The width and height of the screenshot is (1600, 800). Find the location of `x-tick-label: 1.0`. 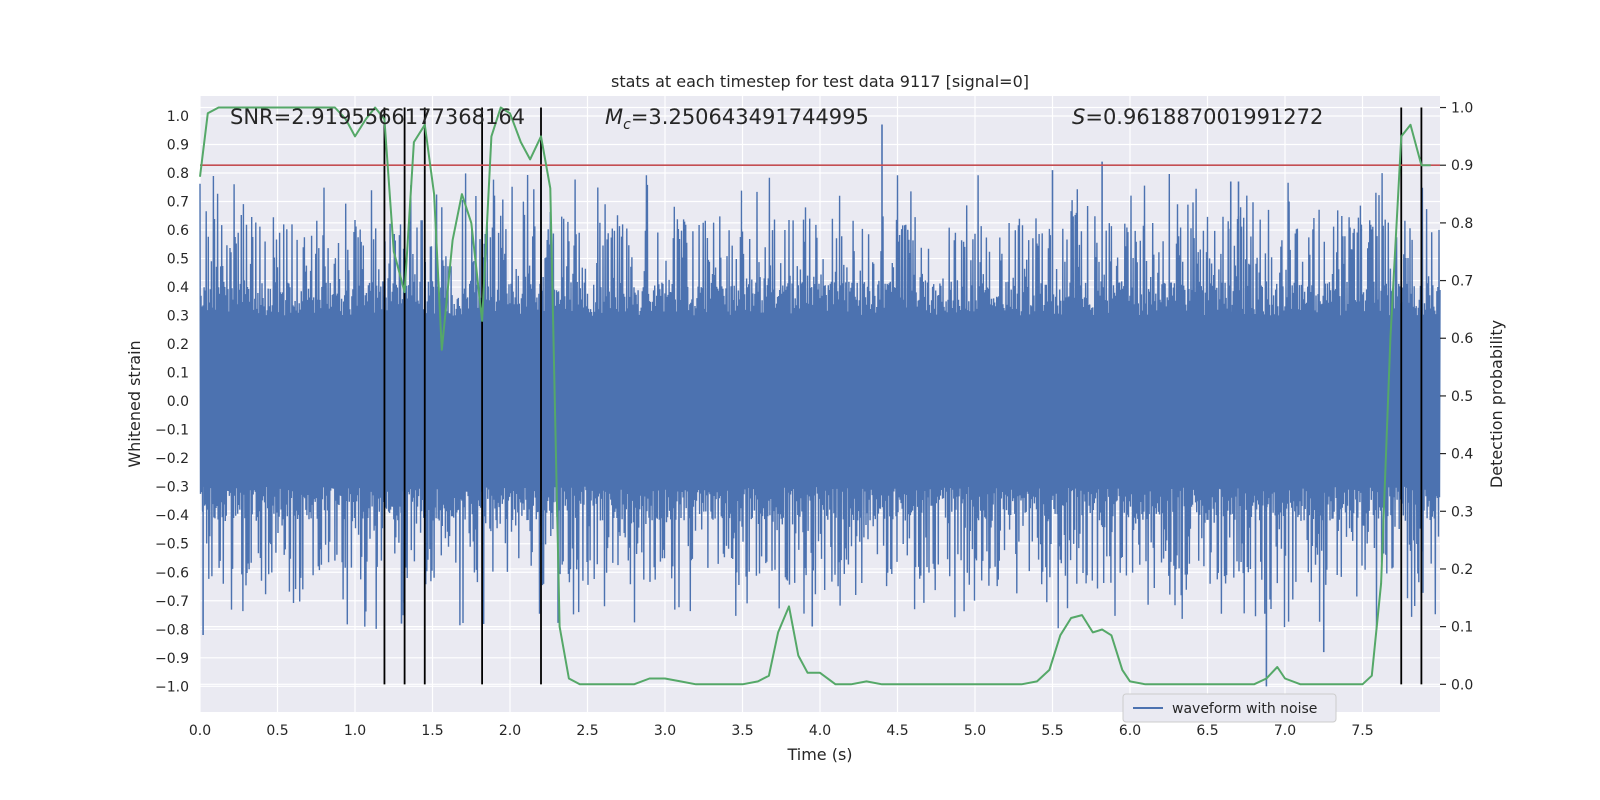

x-tick-label: 1.0 is located at coordinates (355, 731).